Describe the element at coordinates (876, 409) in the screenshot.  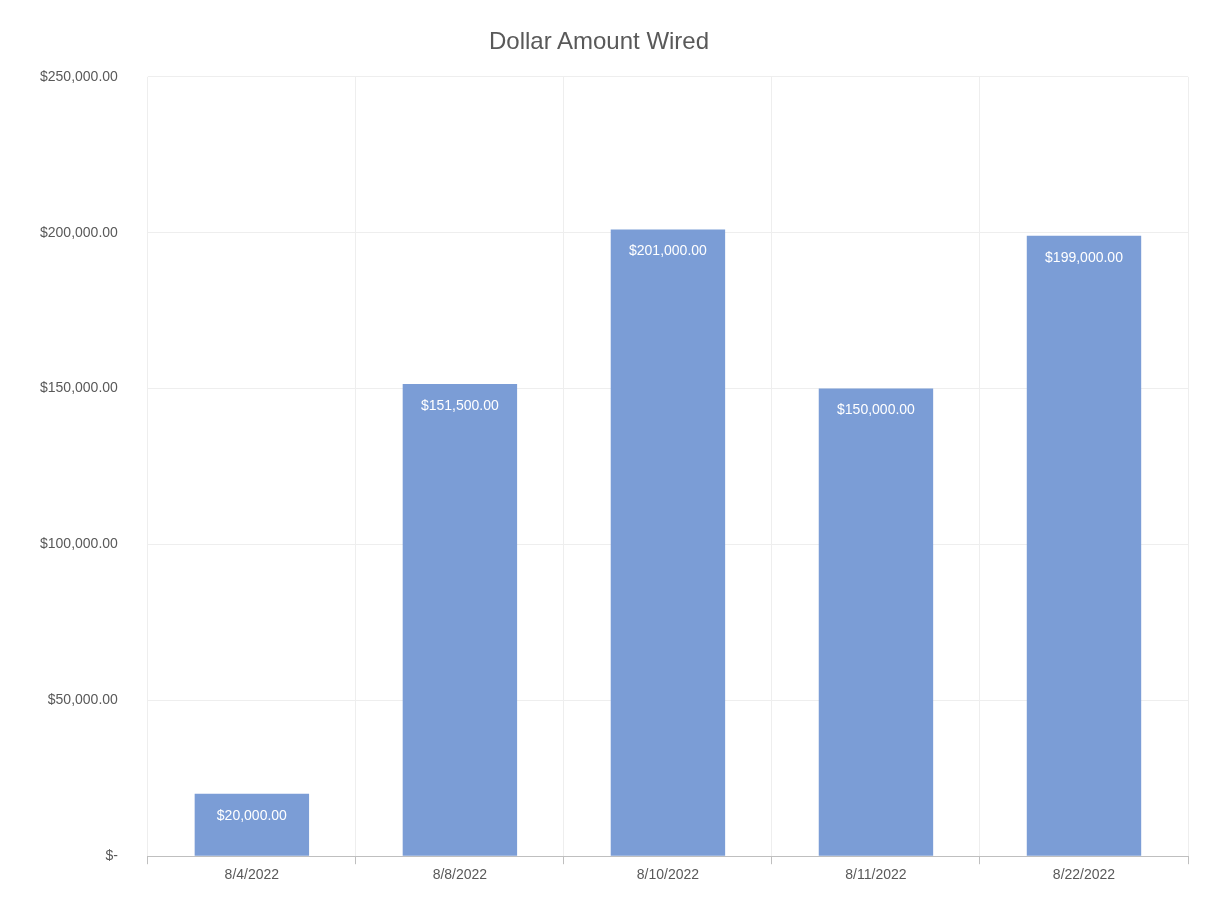
I see `data-label: $150,000.00` at that location.